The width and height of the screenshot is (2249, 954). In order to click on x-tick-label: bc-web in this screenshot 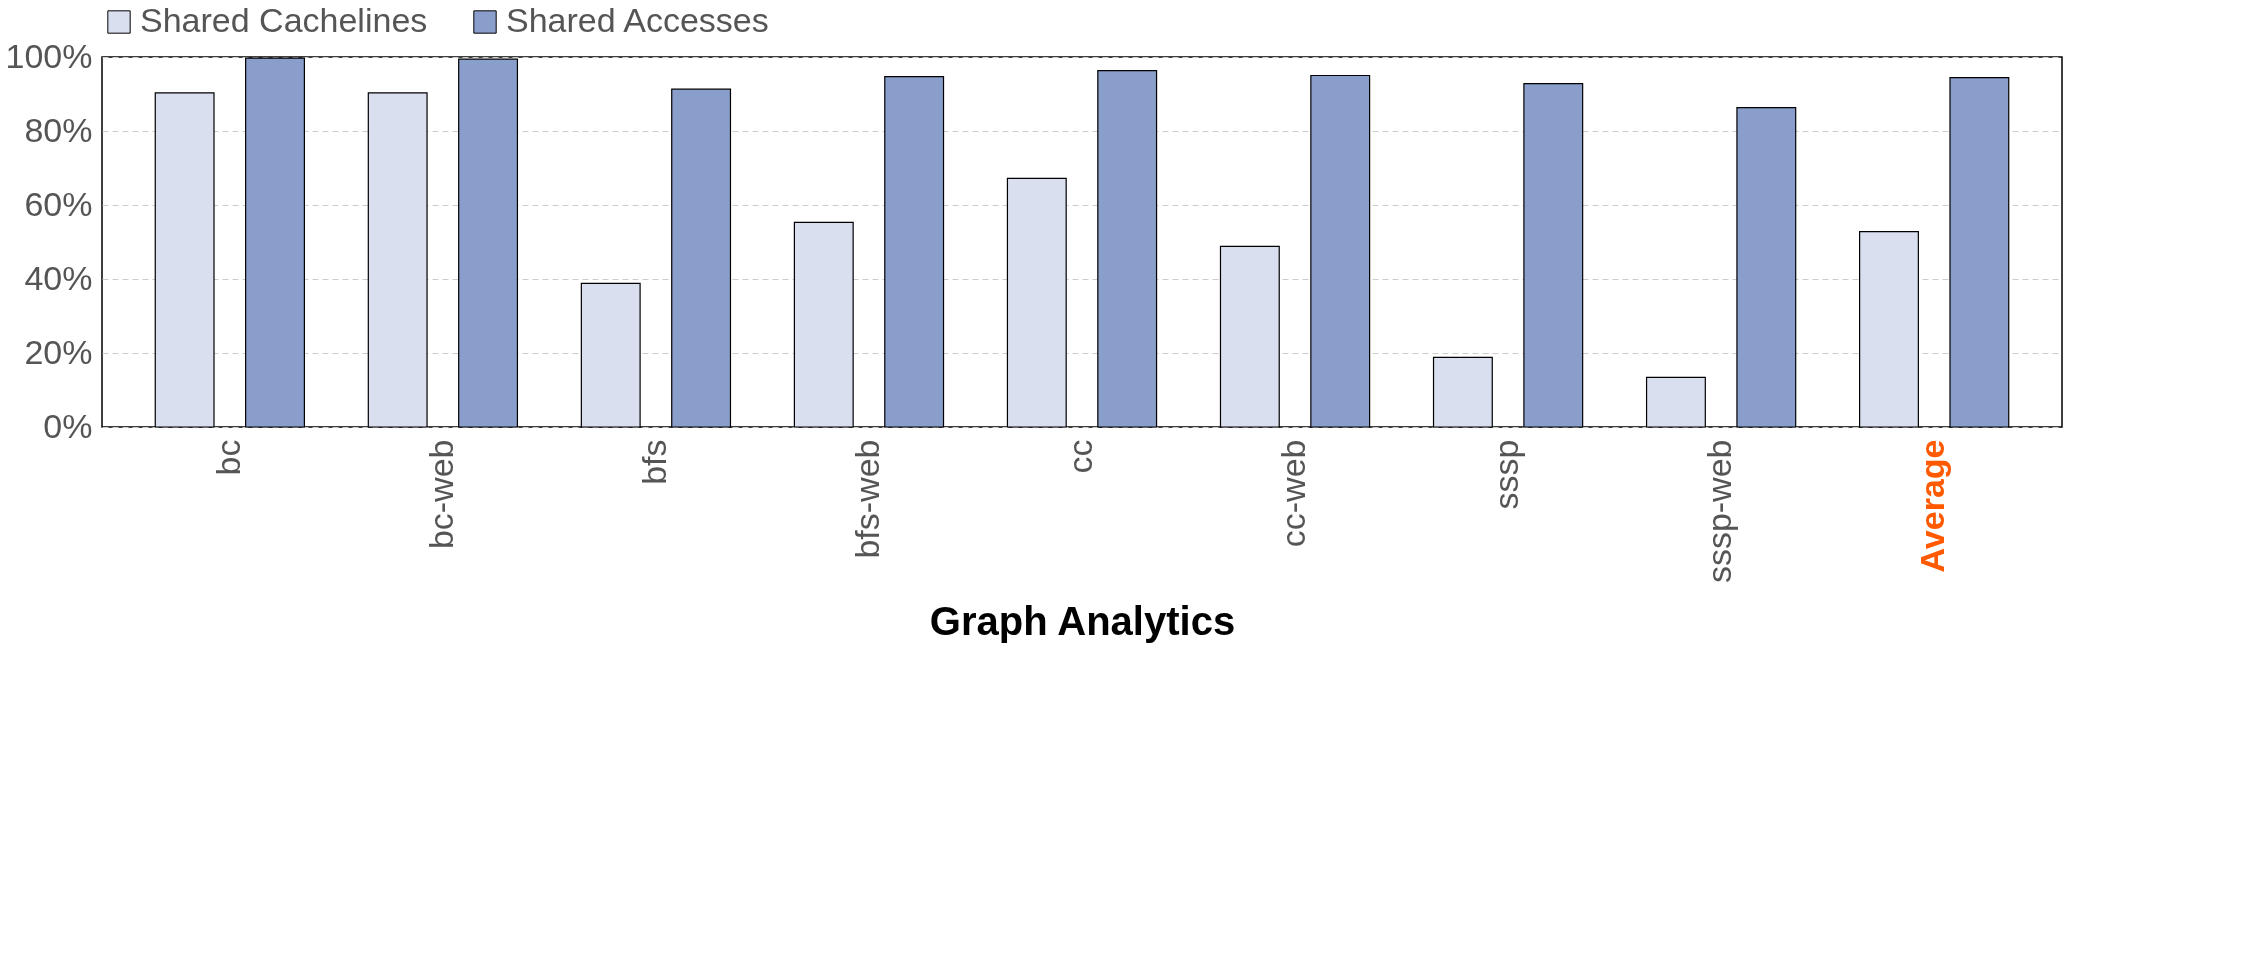, I will do `click(440, 494)`.